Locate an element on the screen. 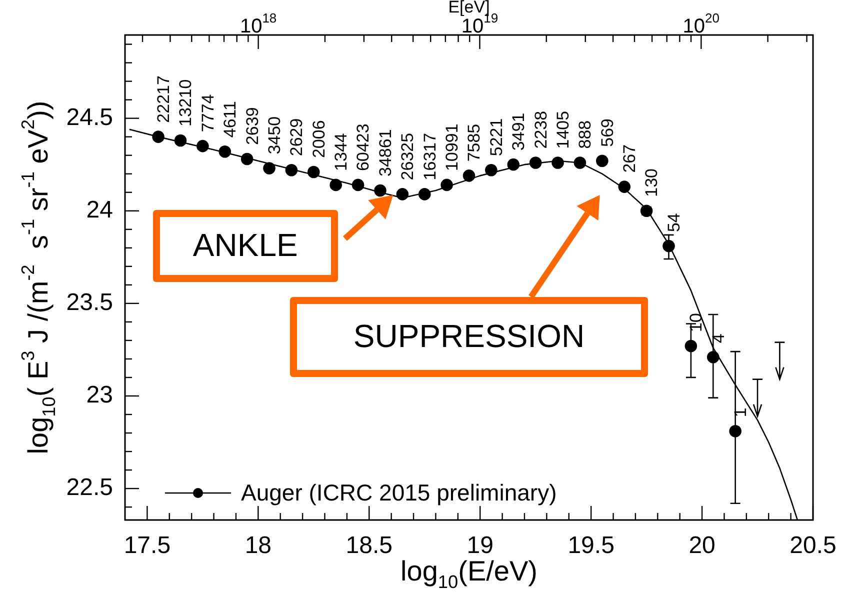  annotation: ANKLE is located at coordinates (245, 245).